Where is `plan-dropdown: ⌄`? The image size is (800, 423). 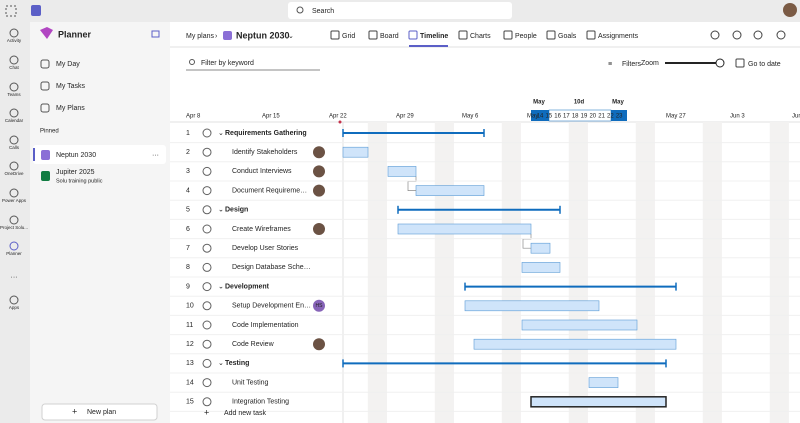
plan-dropdown: ⌄ is located at coordinates (291, 36).